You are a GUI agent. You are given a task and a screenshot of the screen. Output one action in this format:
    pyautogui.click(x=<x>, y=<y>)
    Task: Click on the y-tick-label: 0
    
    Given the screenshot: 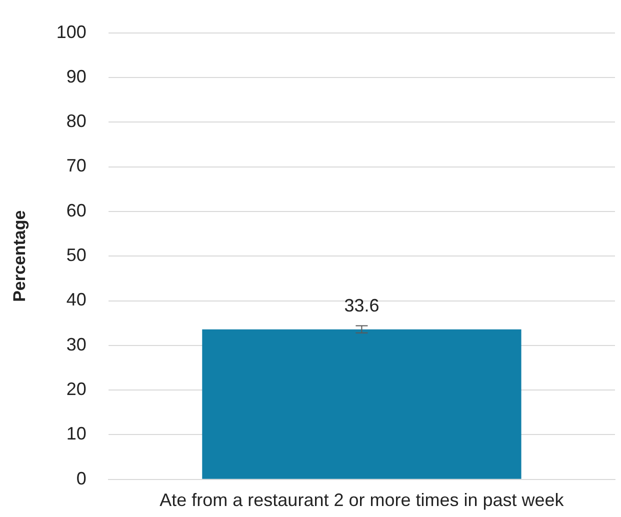 What is the action you would take?
    pyautogui.click(x=81, y=478)
    